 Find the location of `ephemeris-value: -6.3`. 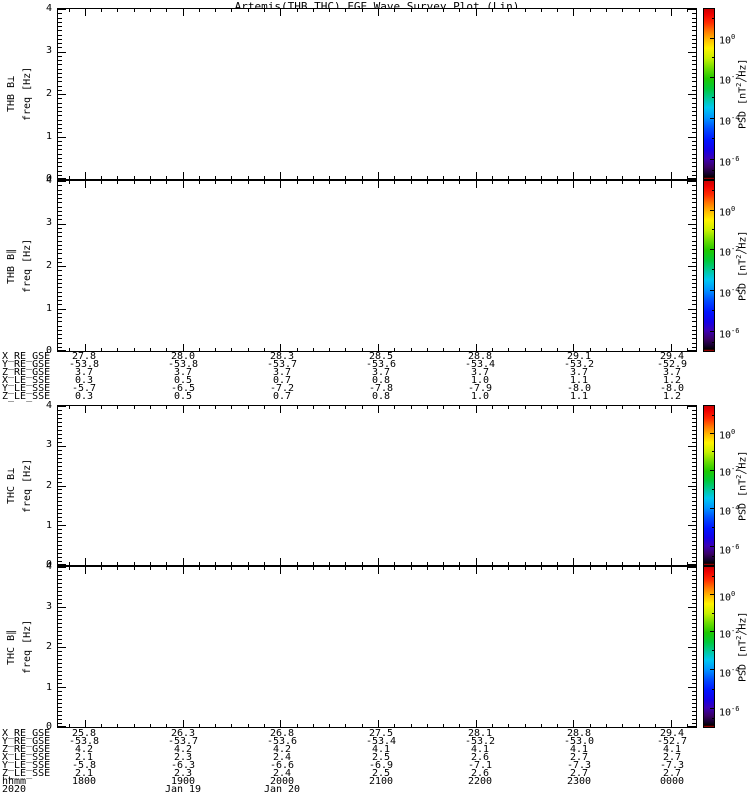

ephemeris-value: -6.3 is located at coordinates (183, 765).